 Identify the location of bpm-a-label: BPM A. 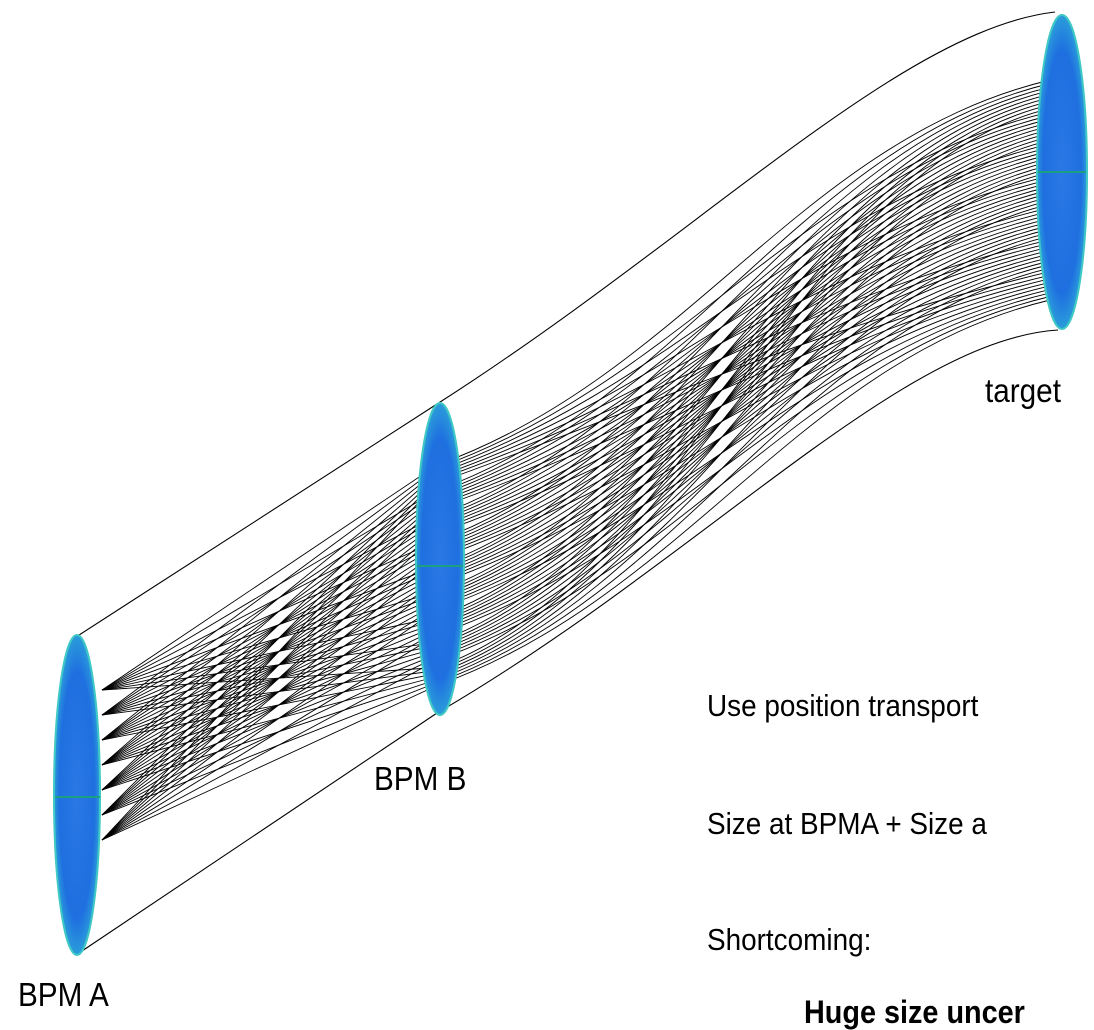
(63, 994).